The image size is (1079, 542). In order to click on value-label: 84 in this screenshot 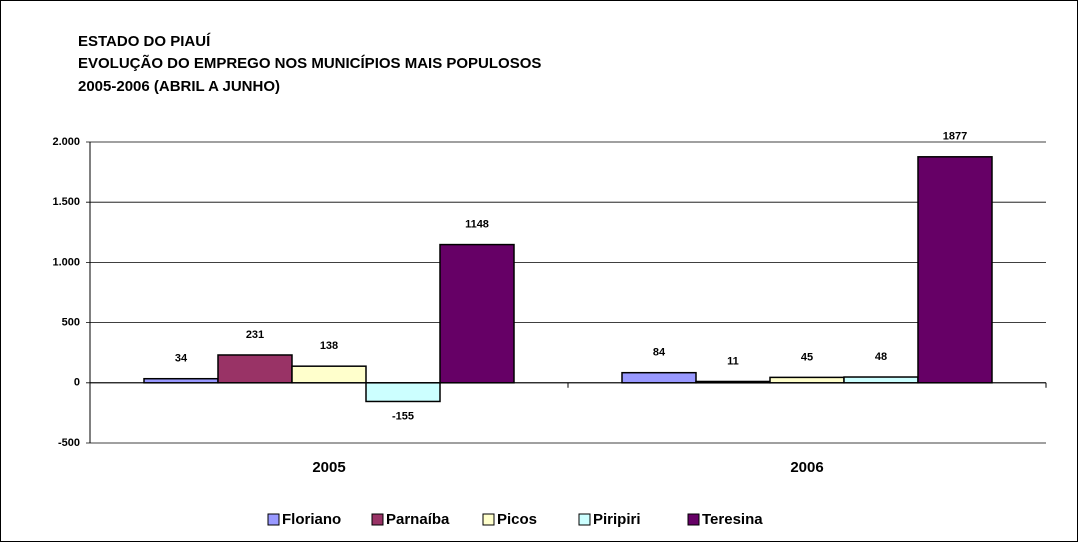, I will do `click(659, 353)`.